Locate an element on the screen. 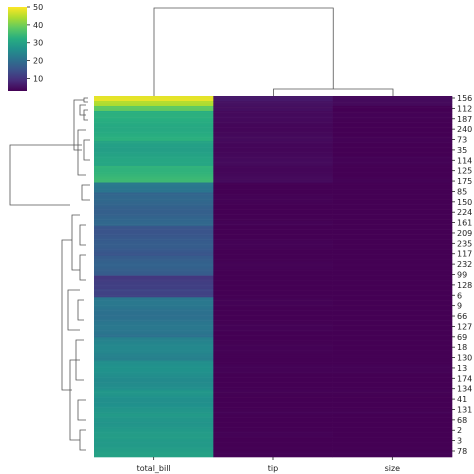  column-dendrogram-link-tip-size is located at coordinates (333, 92).